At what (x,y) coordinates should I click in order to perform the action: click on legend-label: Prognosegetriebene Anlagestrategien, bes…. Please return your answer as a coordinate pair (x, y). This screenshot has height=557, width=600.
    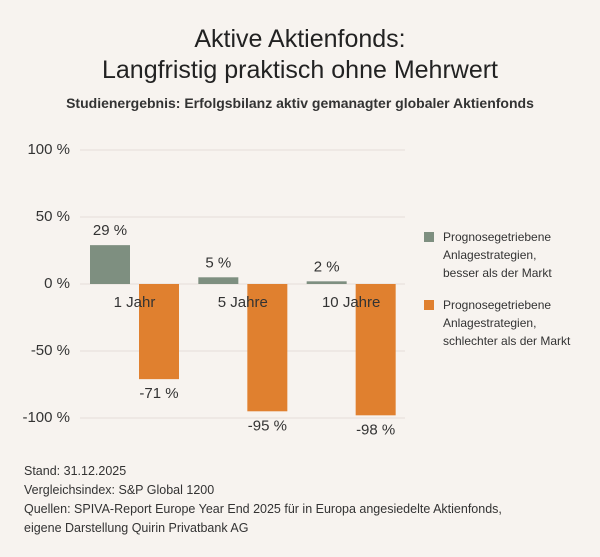
    Looking at the image, I should click on (497, 255).